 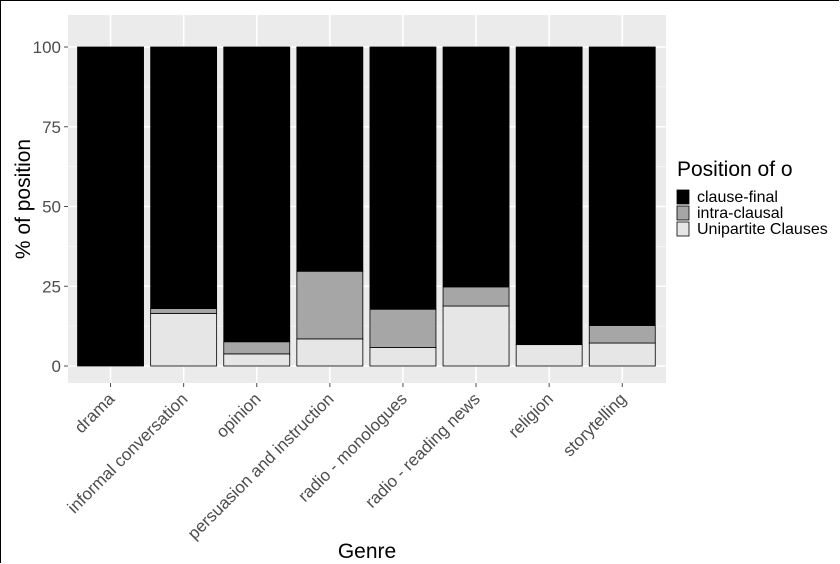 I want to click on legend-label: intra-clausal, so click(x=740, y=213).